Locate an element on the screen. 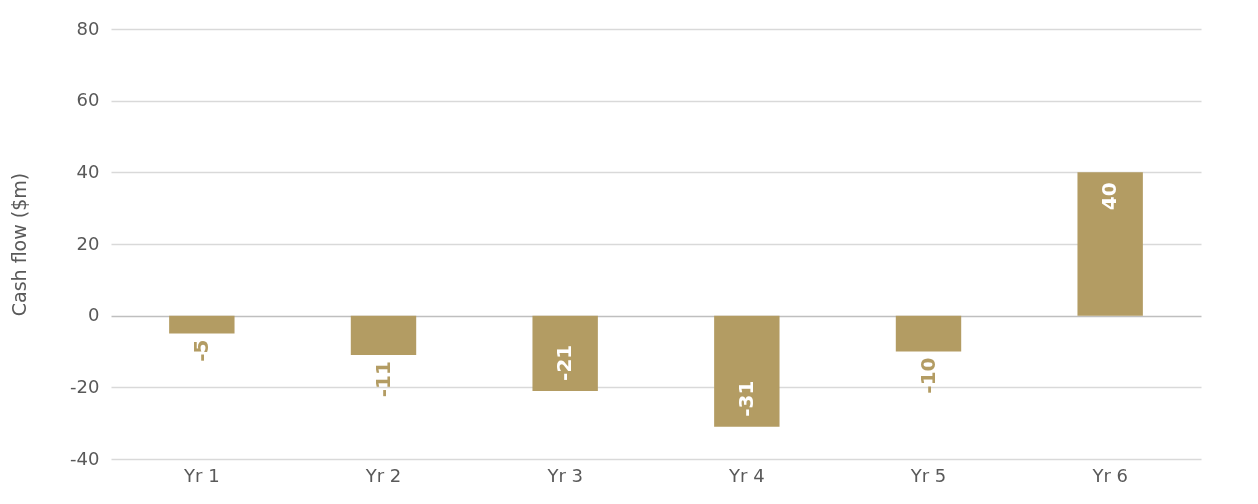 The width and height of the screenshot is (1258, 504). data-label: 40 is located at coordinates (1109, 196).